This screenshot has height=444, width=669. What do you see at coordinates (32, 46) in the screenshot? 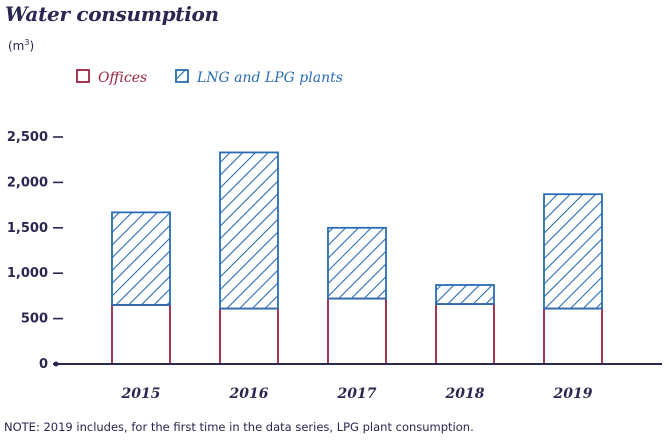
I see `unit-close: )` at bounding box center [32, 46].